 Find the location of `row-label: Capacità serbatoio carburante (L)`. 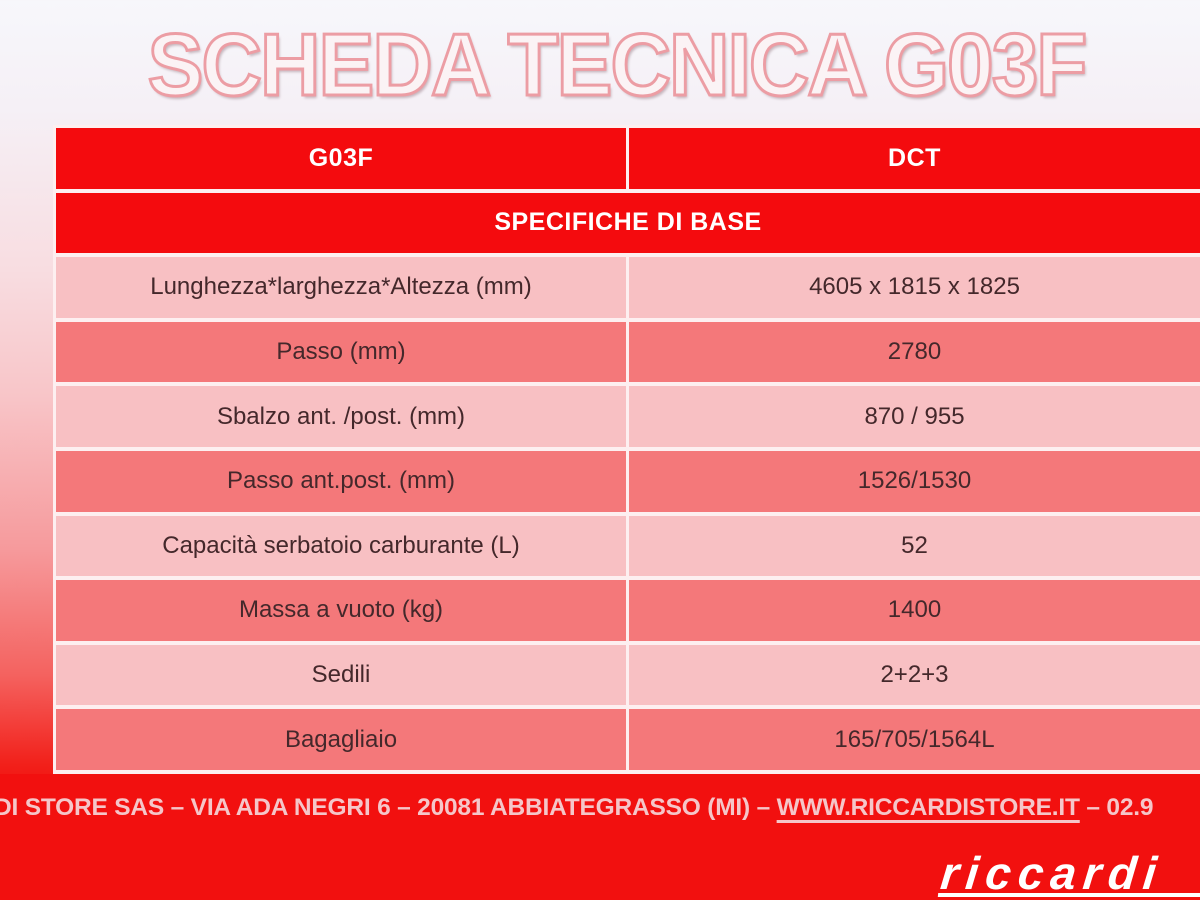

row-label: Capacità serbatoio carburante (L) is located at coordinates (341, 546).